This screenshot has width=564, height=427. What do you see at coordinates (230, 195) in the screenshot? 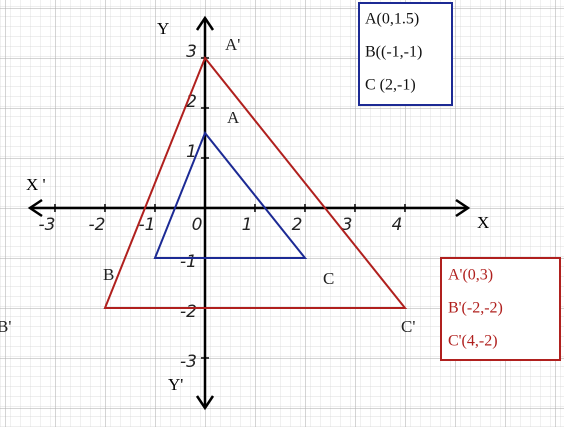
I see `triangle` at bounding box center [230, 195].